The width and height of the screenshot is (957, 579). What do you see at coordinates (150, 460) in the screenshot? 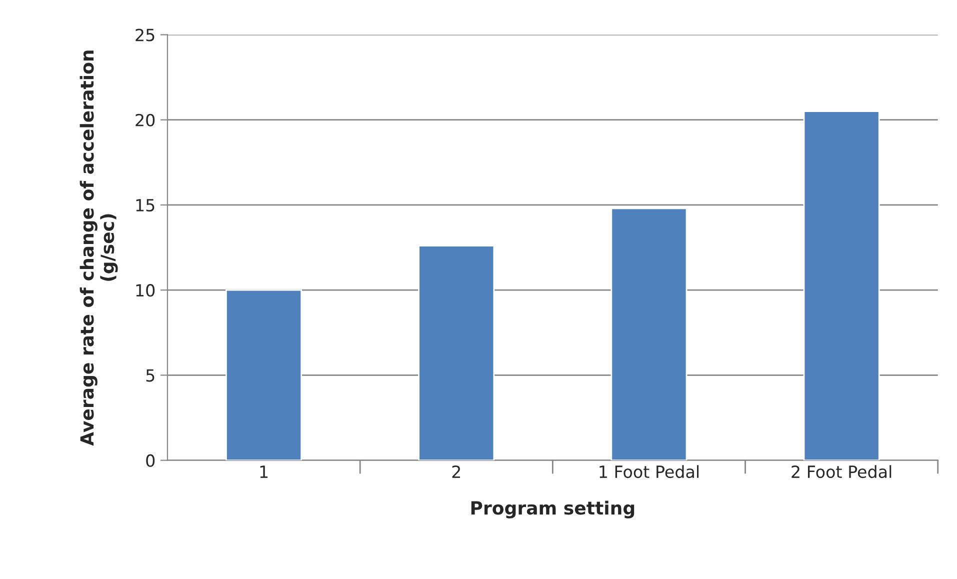
I see `y-tick-label: 0` at bounding box center [150, 460].